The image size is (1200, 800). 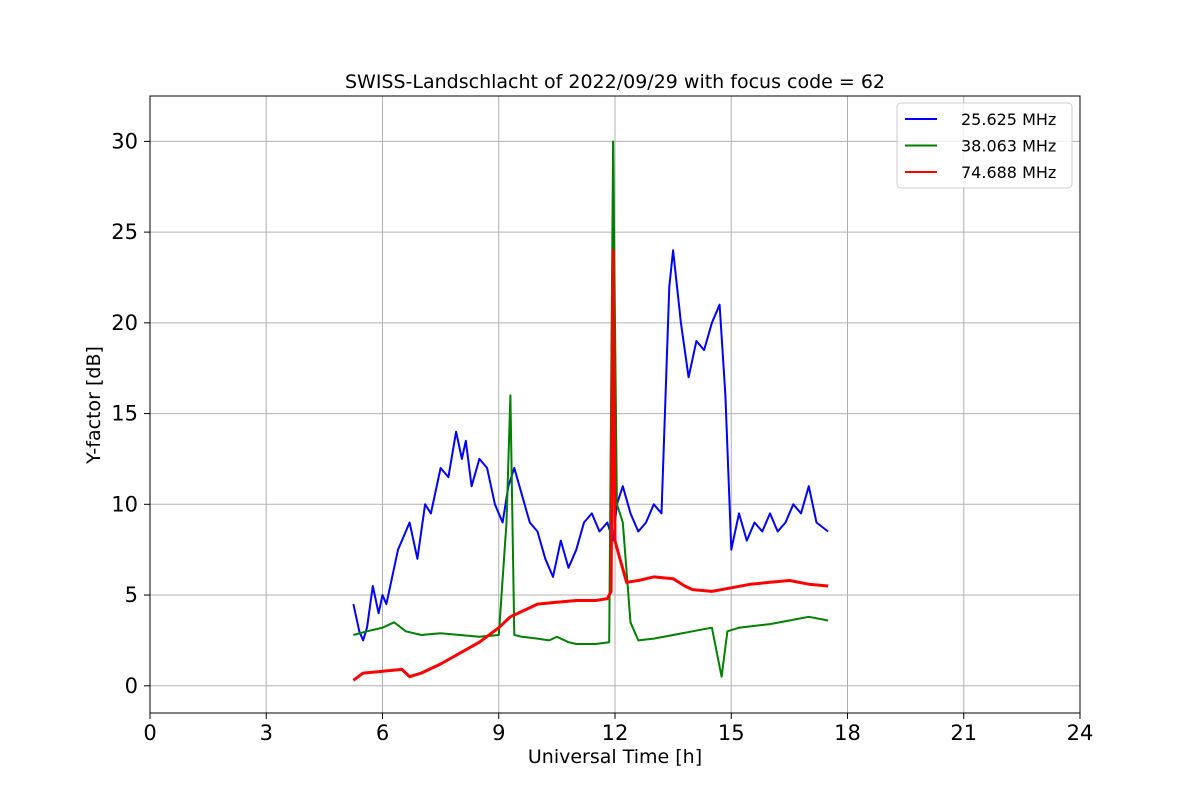 What do you see at coordinates (124, 232) in the screenshot?
I see `y-tick-label: 25` at bounding box center [124, 232].